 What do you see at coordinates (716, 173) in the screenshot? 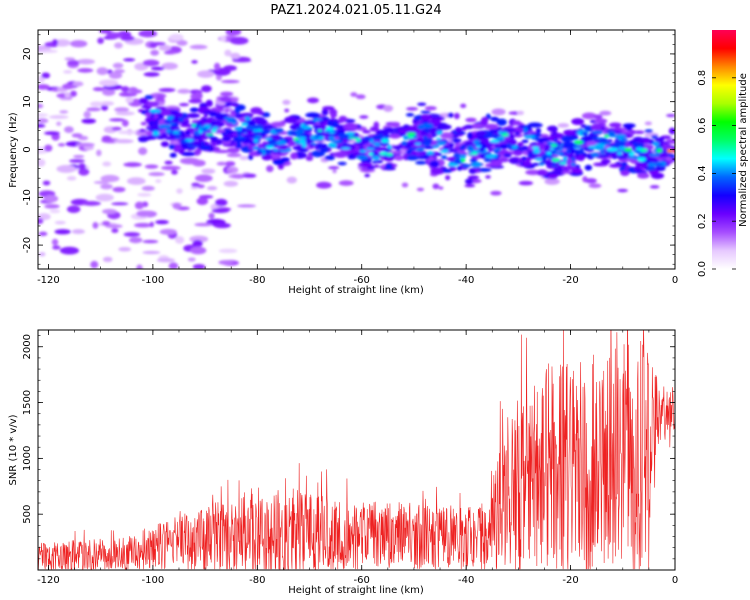
I see `colorbar-ticks: 0.0 0.2 0.4 0.6 0.8` at bounding box center [716, 173].